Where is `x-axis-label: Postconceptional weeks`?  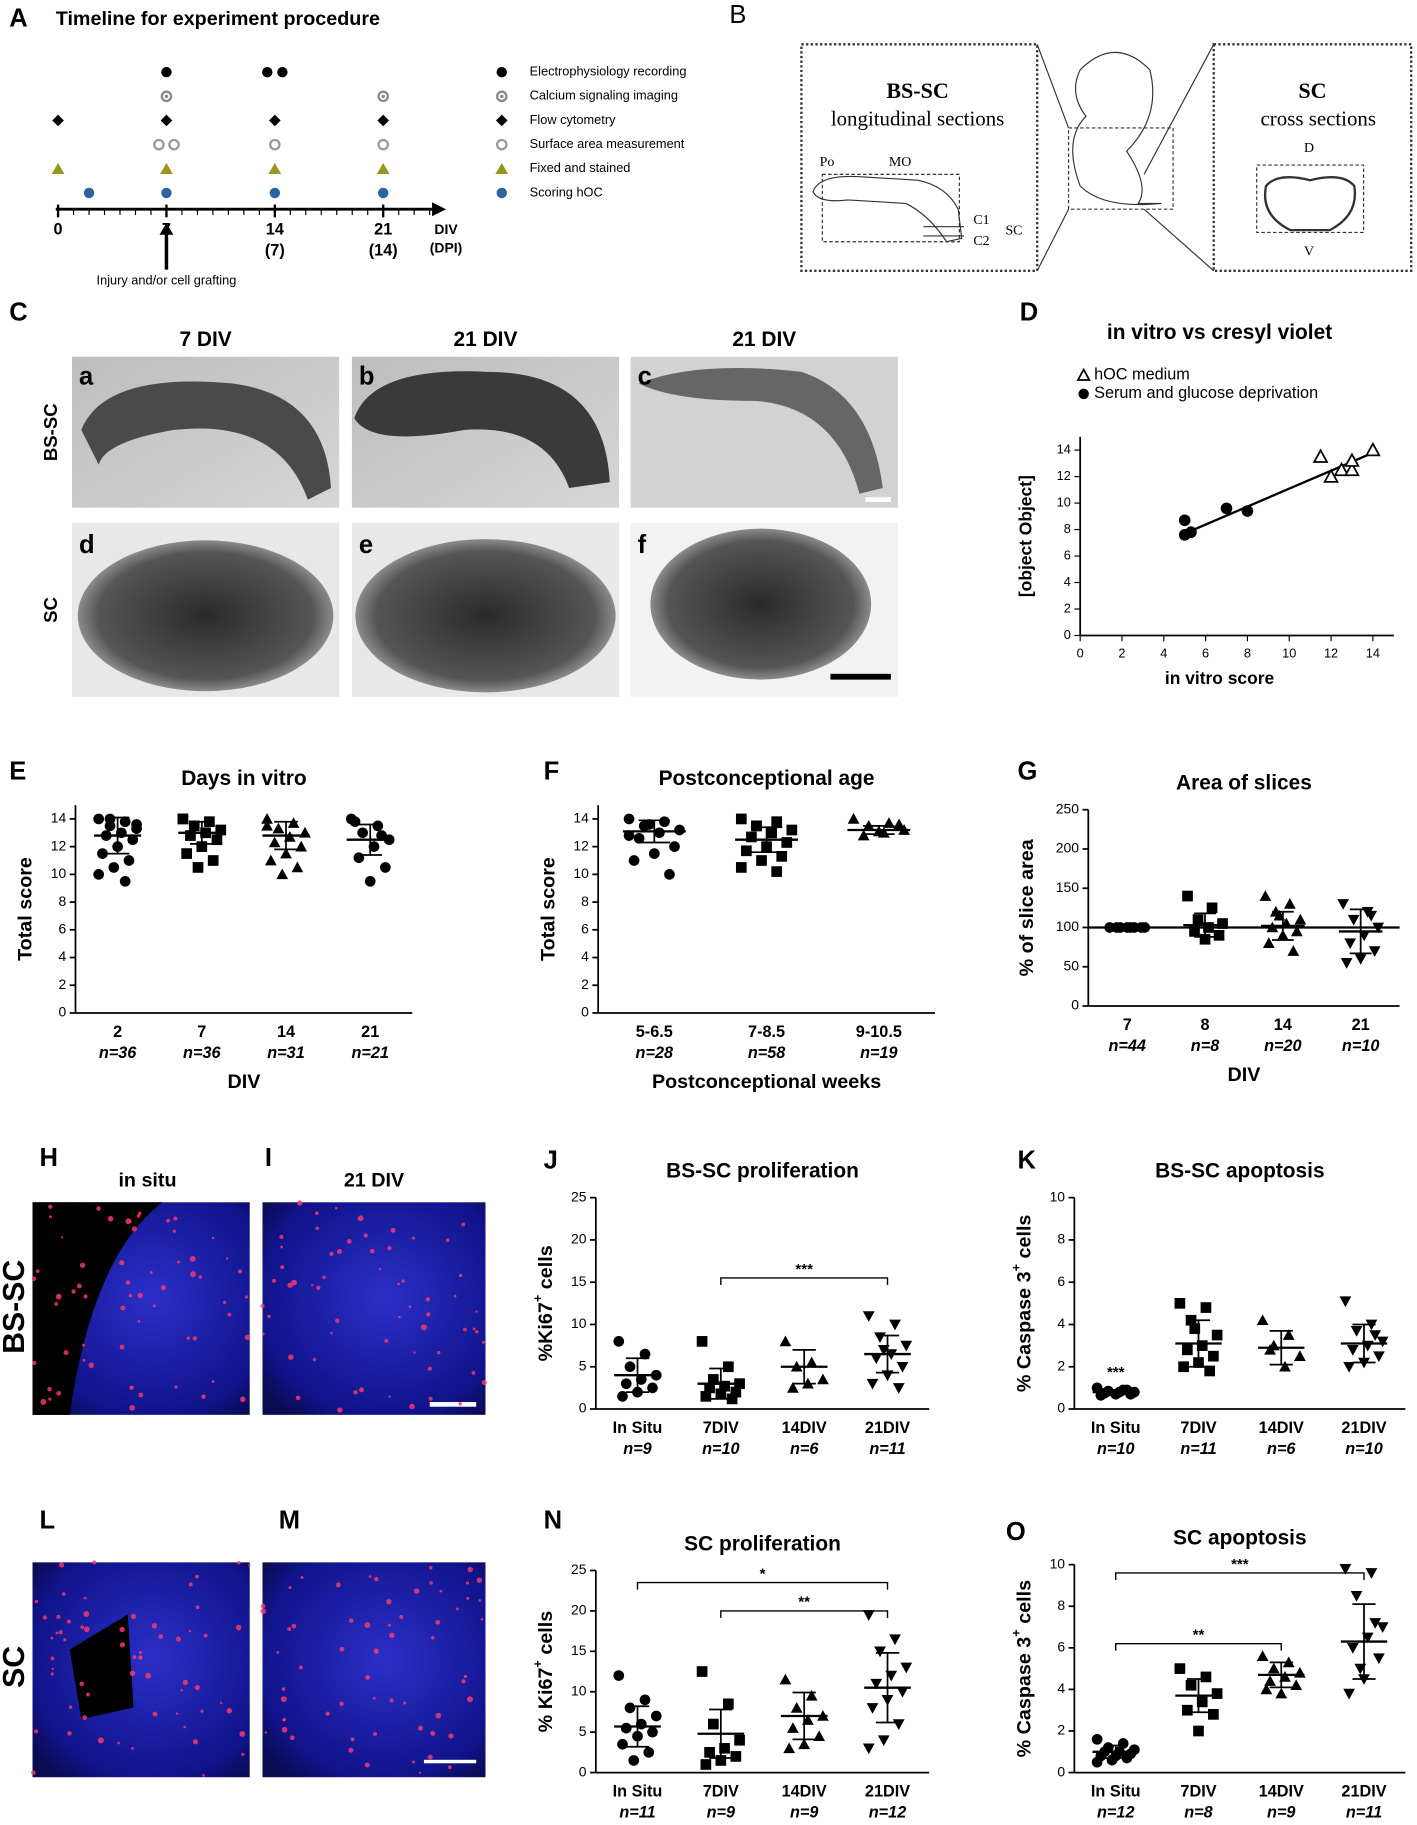 x-axis-label: Postconceptional weeks is located at coordinates (766, 1082).